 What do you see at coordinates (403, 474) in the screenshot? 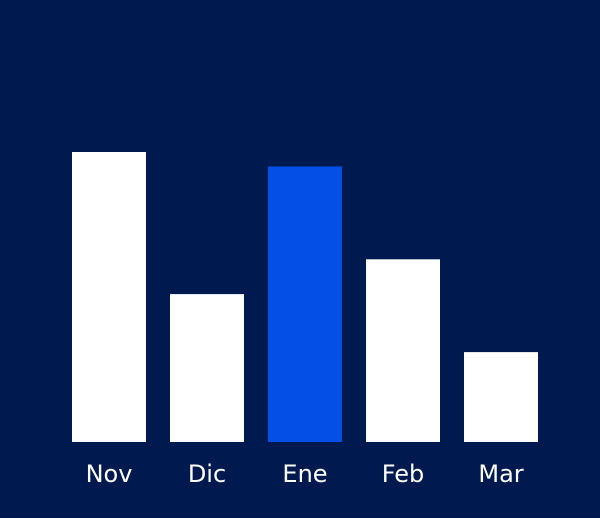
I see `x-tick-label-feb: Feb` at bounding box center [403, 474].